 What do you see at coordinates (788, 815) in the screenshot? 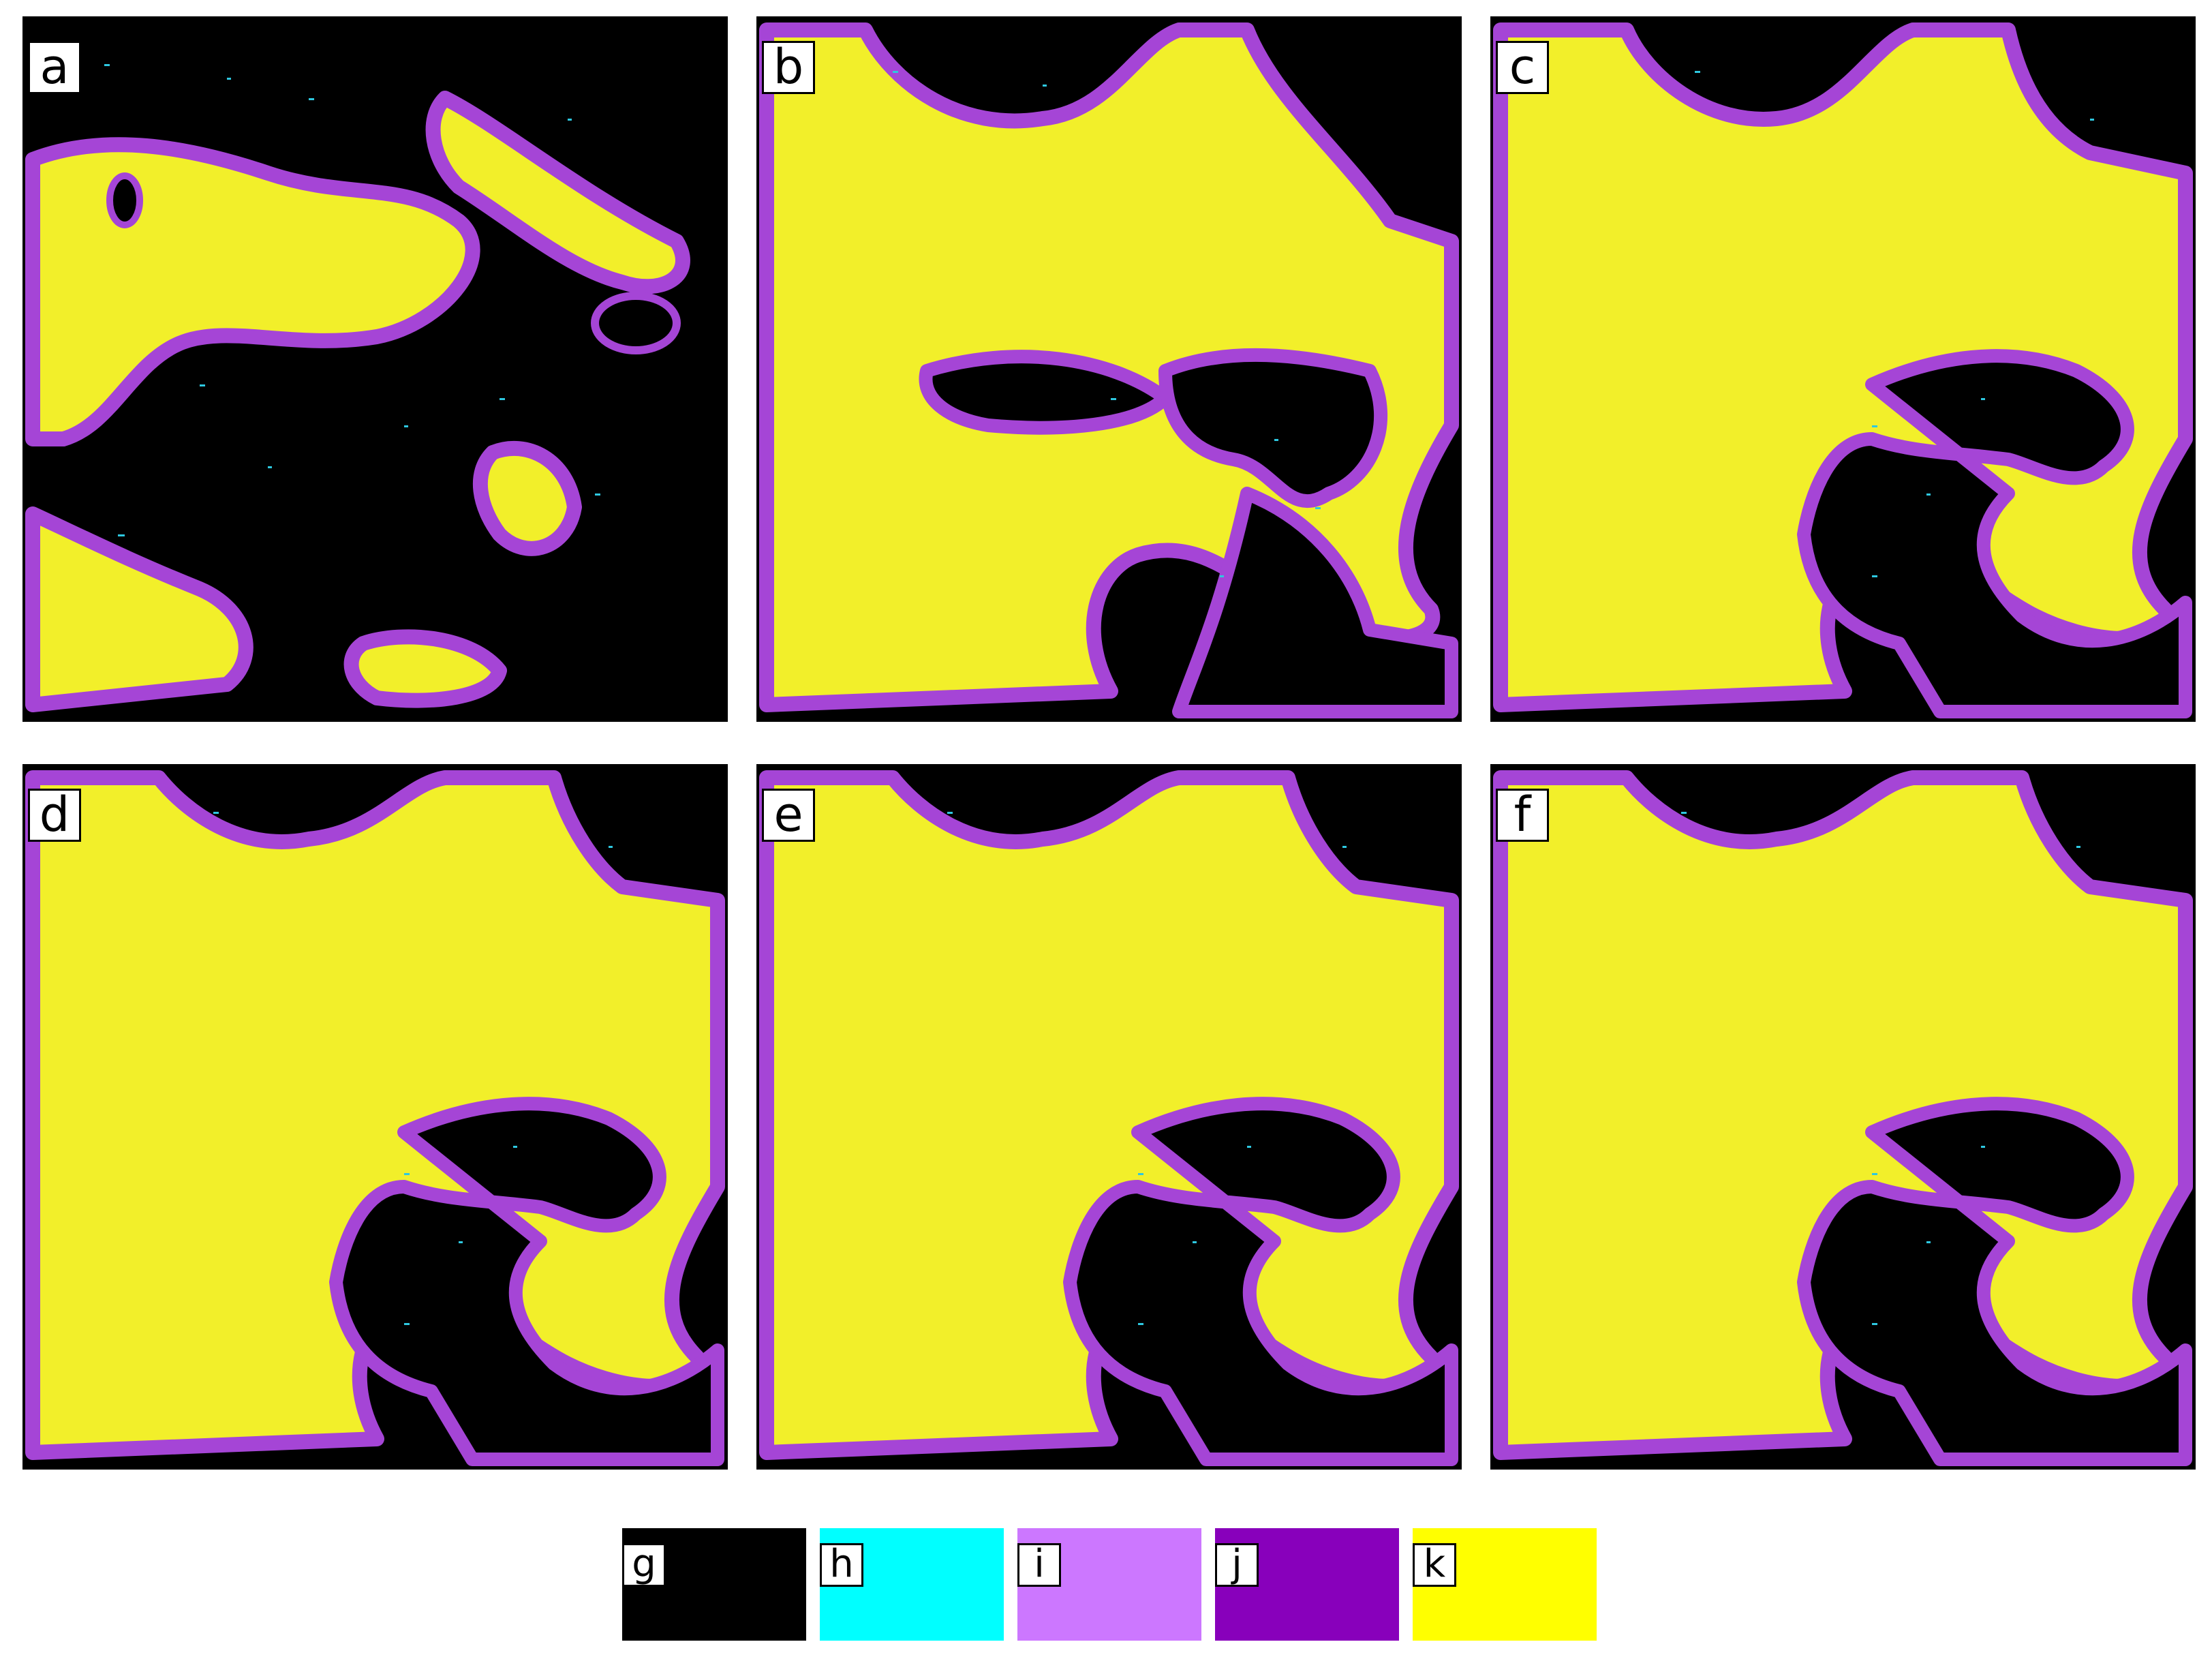
I see `panel-label-e: e` at bounding box center [788, 815].